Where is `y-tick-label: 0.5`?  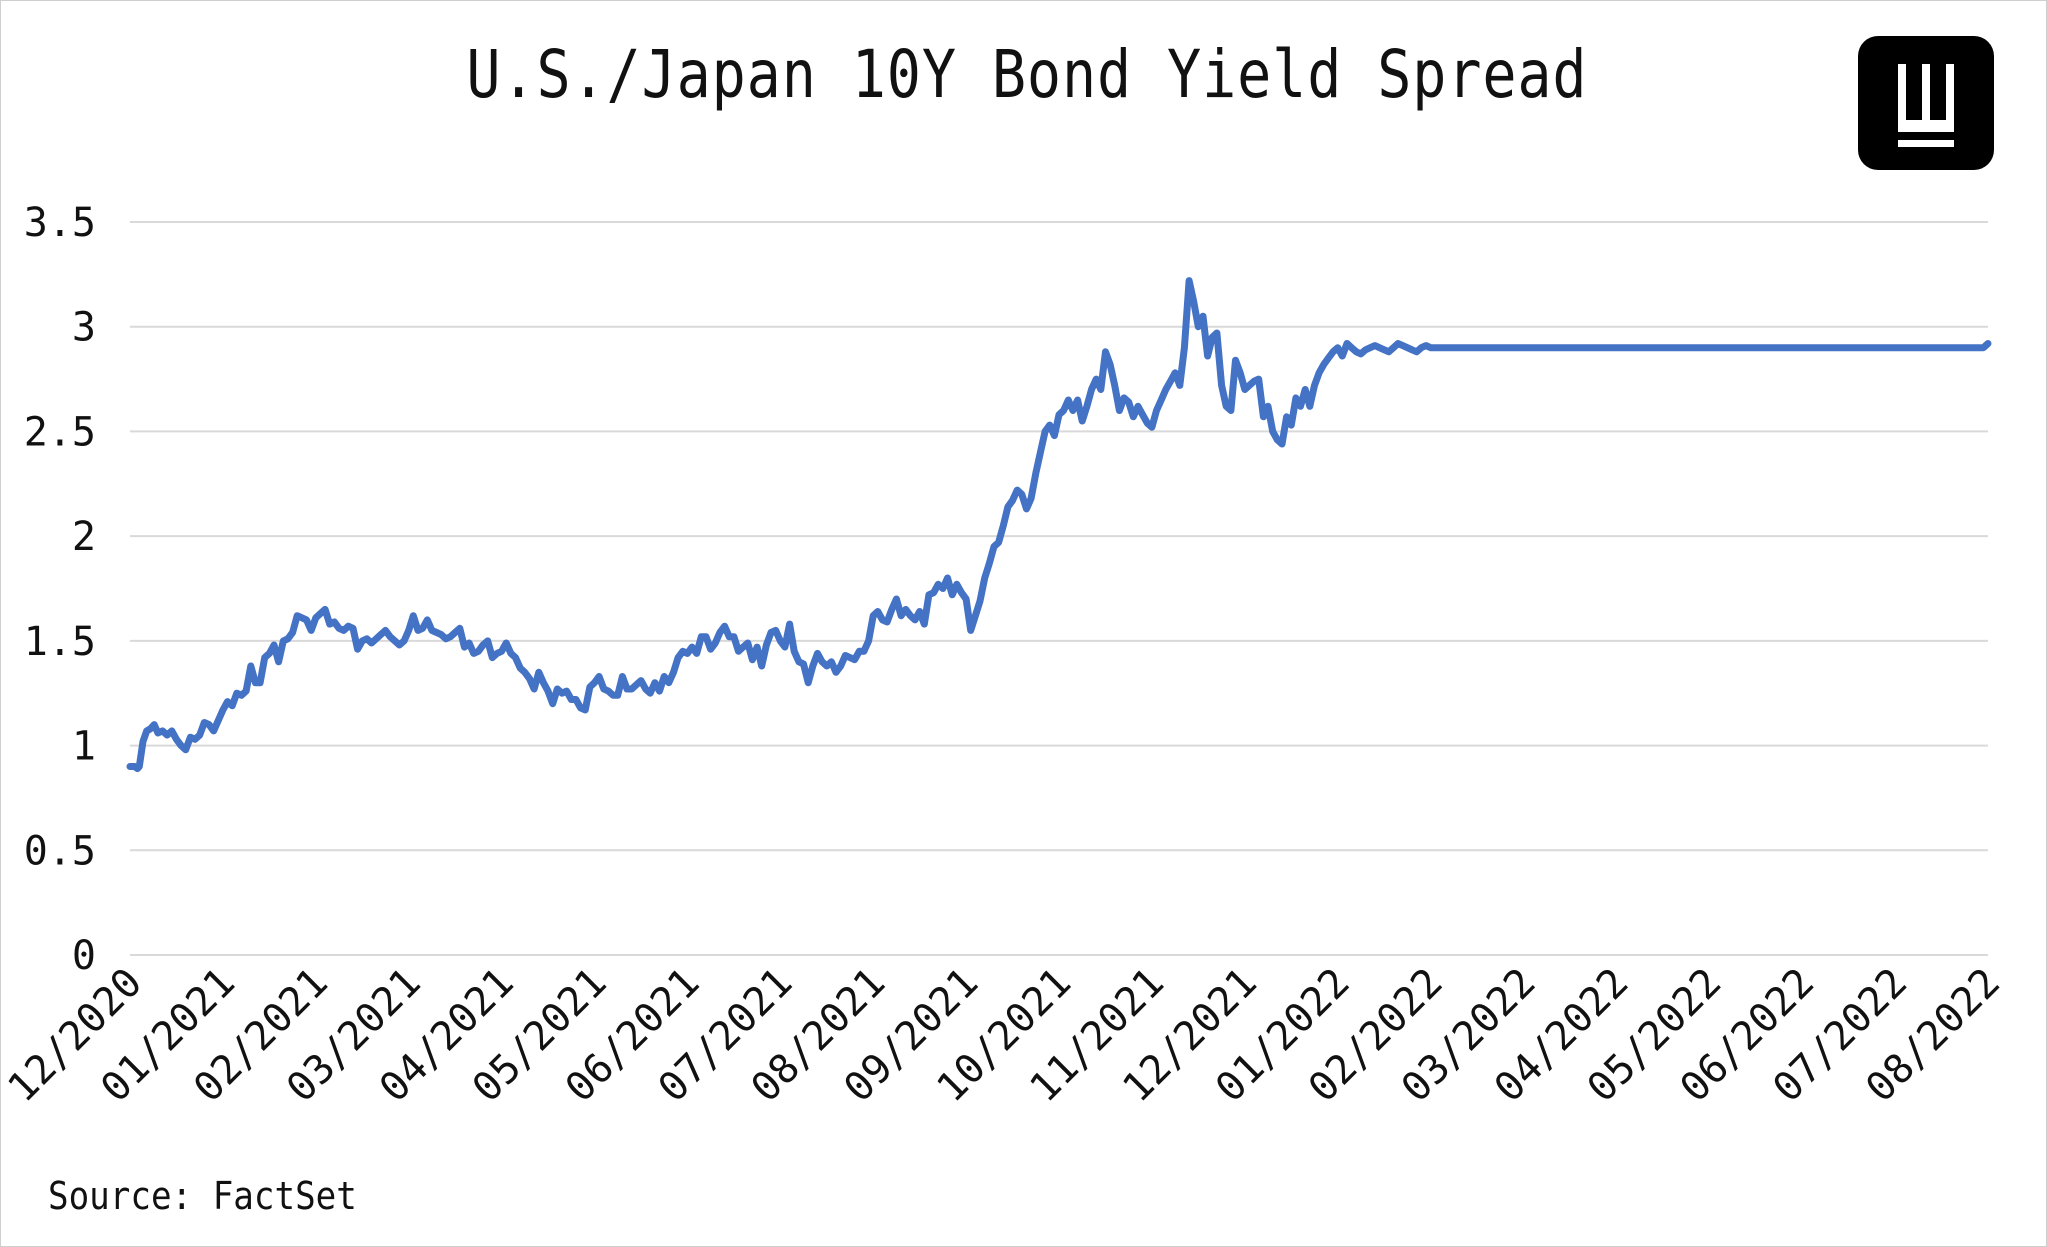
y-tick-label: 0.5 is located at coordinates (60, 851).